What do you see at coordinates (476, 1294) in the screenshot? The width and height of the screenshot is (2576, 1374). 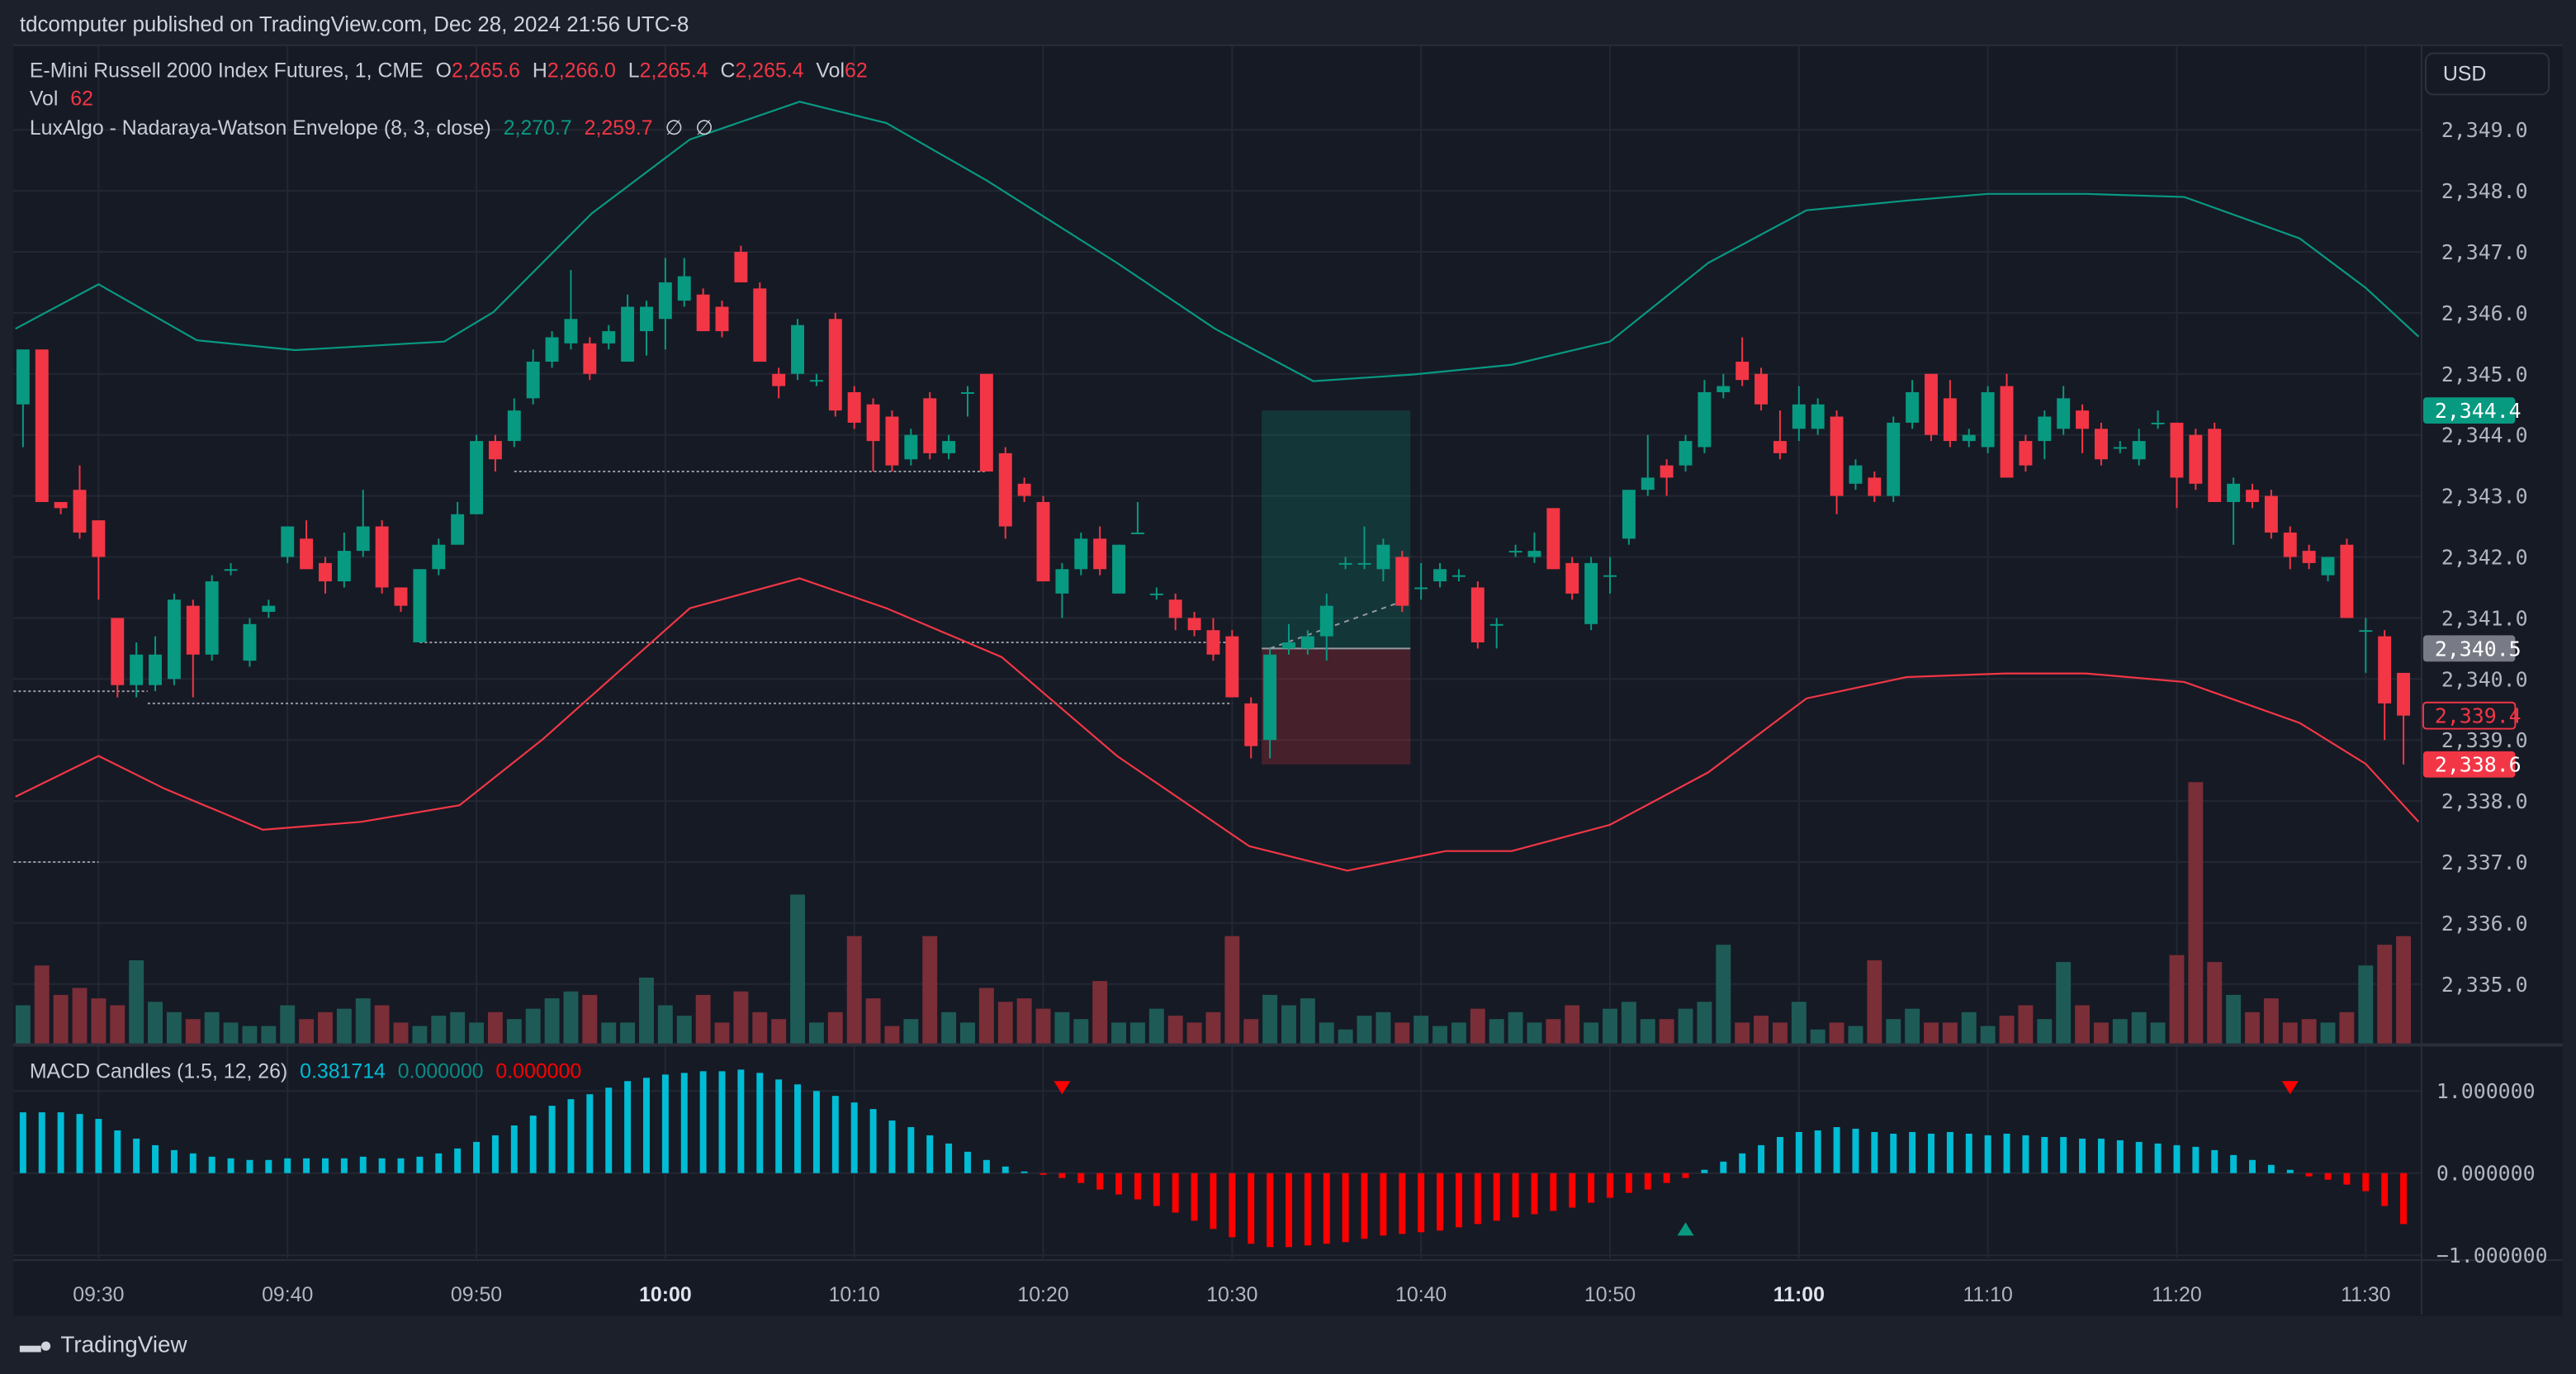 I see `time-tick-label: 09:50` at bounding box center [476, 1294].